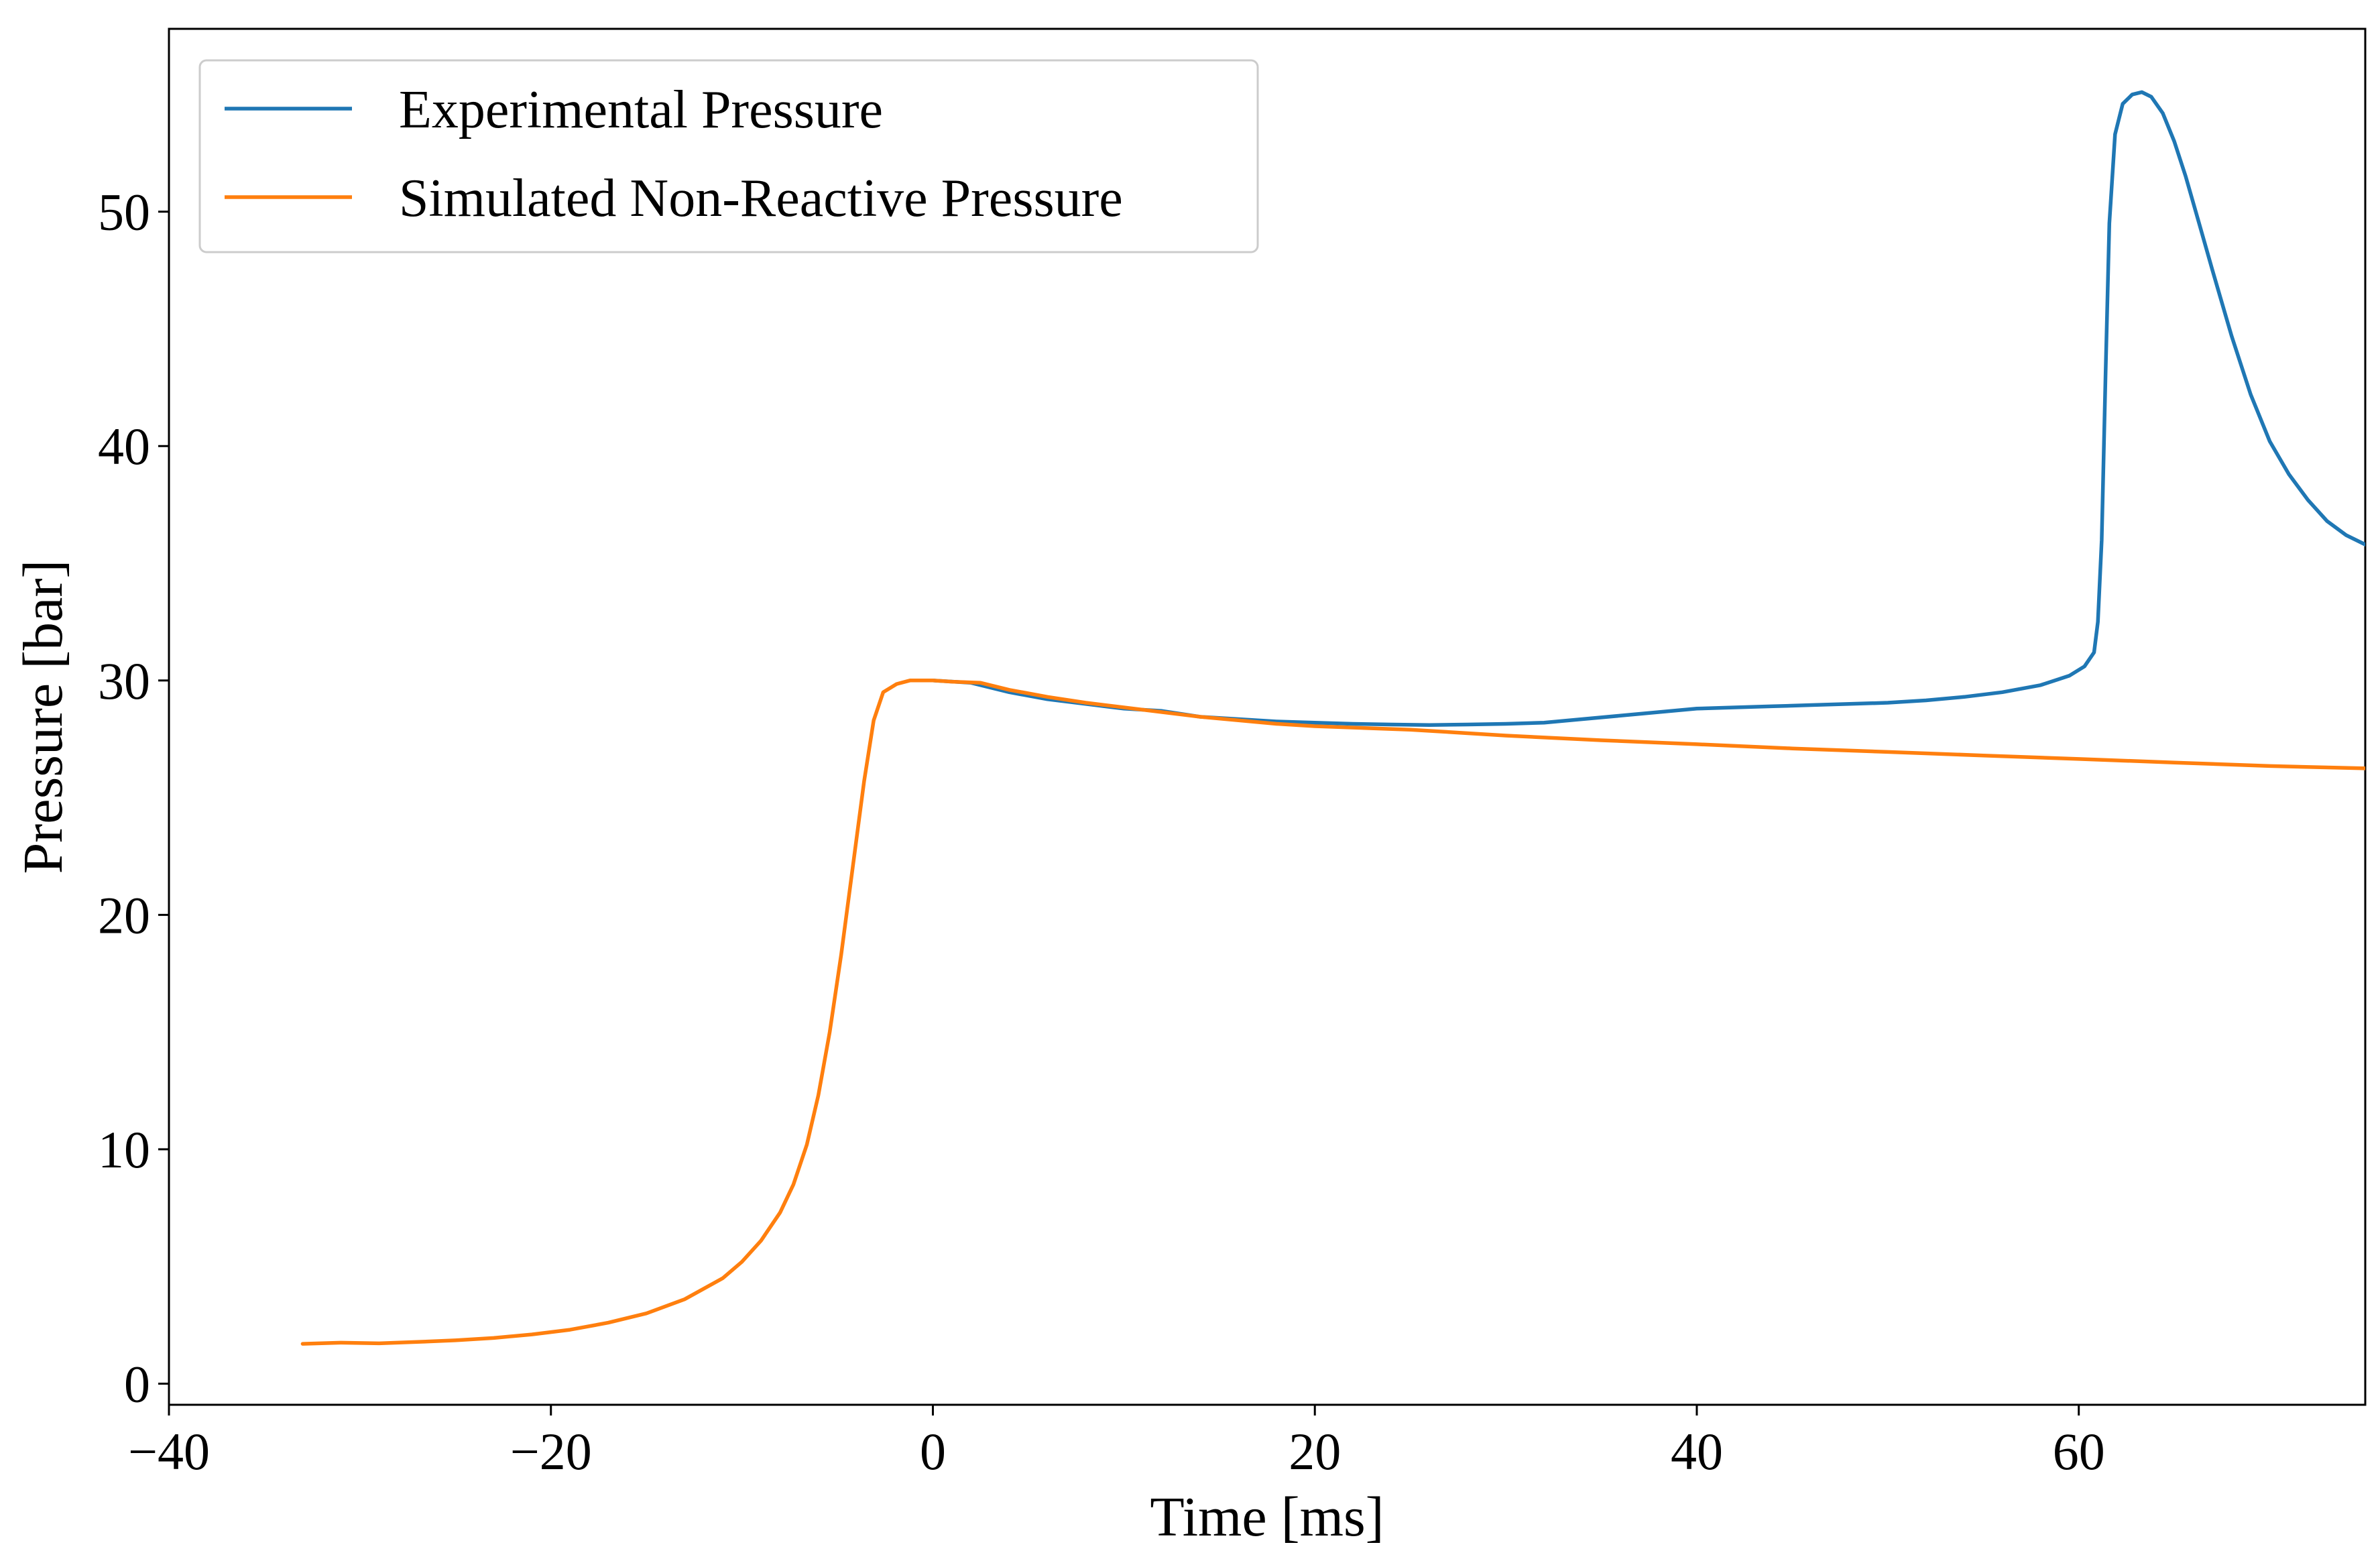 This screenshot has width=2380, height=1559. Describe the element at coordinates (124, 915) in the screenshot. I see `y-tick-label: 20` at that location.